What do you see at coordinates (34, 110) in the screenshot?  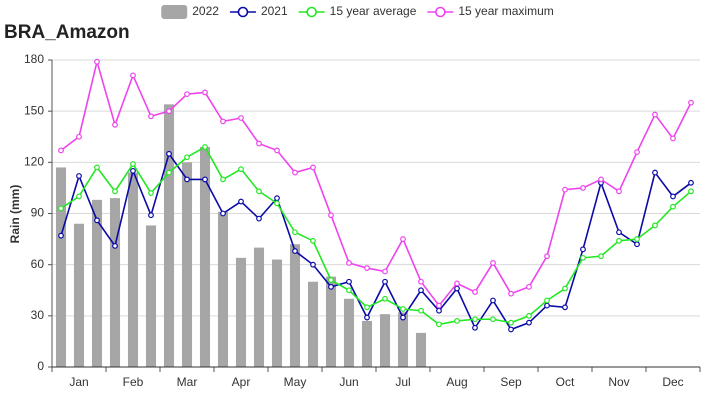 I see `y-tick-label: 150` at bounding box center [34, 110].